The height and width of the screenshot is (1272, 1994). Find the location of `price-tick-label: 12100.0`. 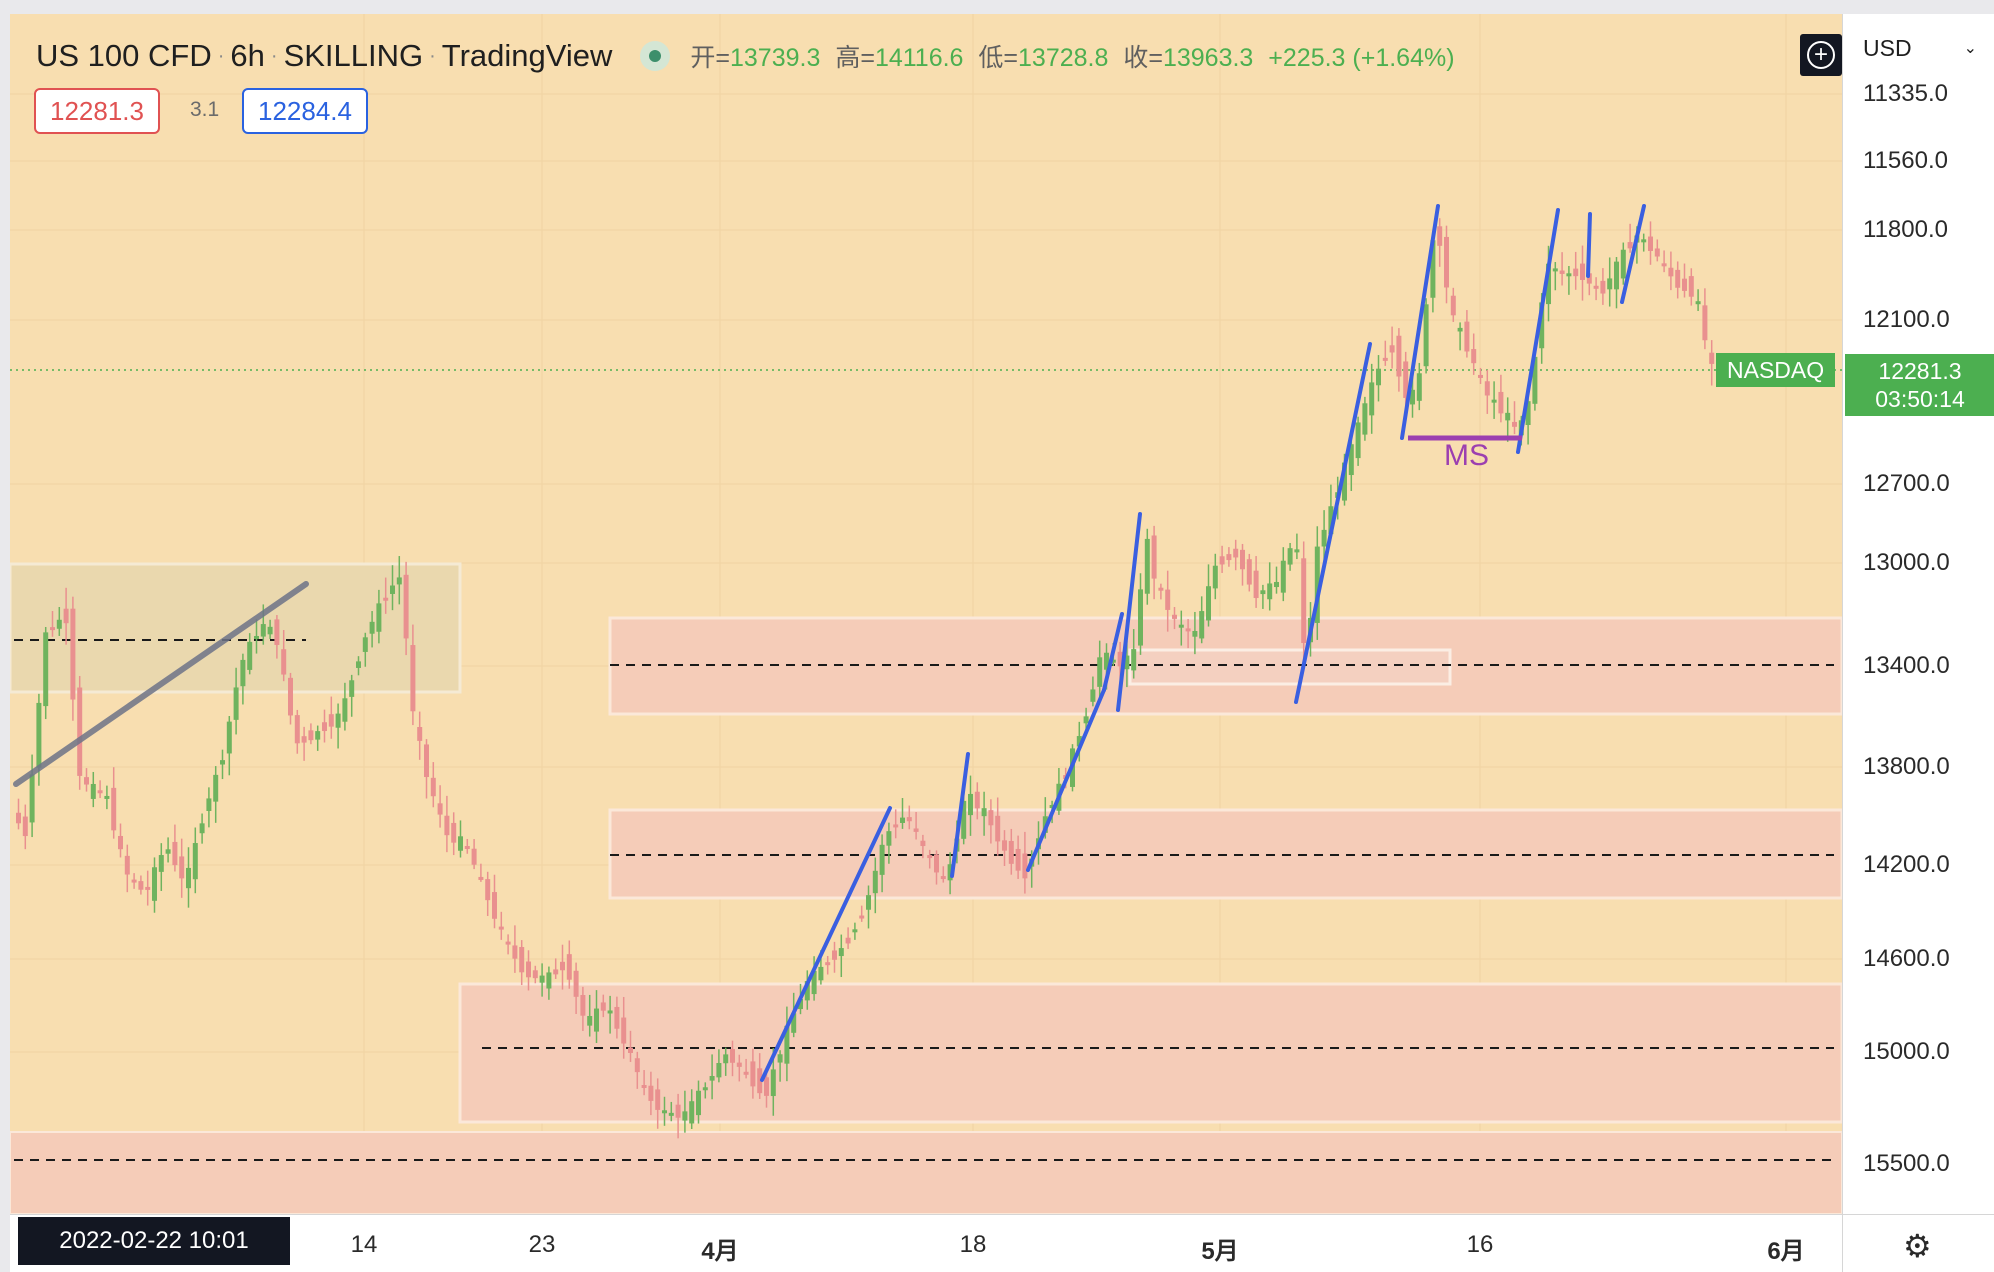

price-tick-label: 12100.0 is located at coordinates (1906, 319).